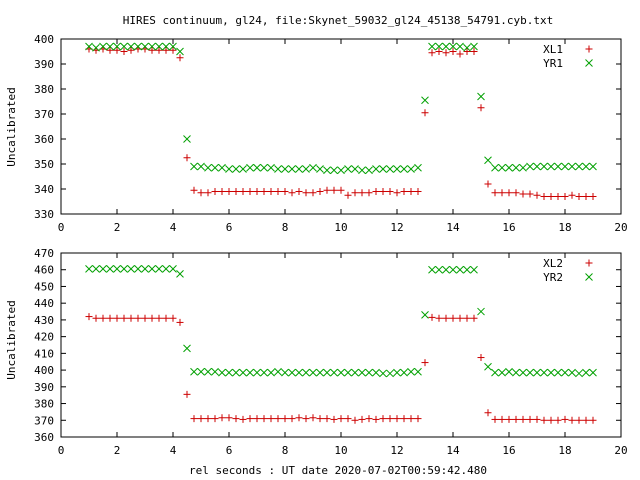 The height and width of the screenshot is (480, 640). Describe the element at coordinates (508, 227) in the screenshot. I see `x-tick-label: 16` at that location.